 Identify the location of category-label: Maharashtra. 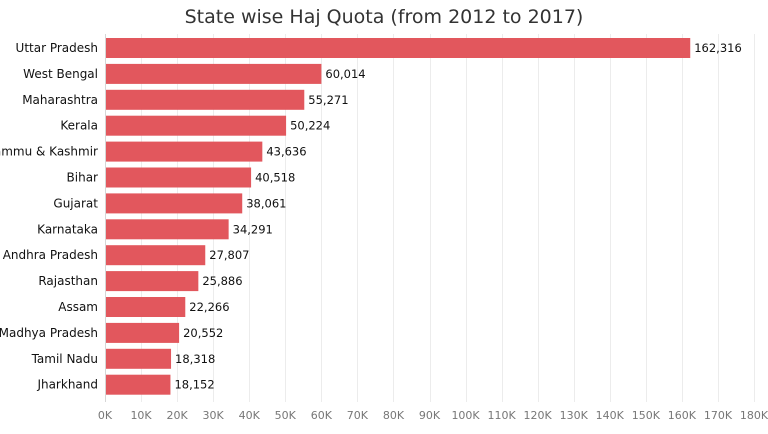
(60, 100).